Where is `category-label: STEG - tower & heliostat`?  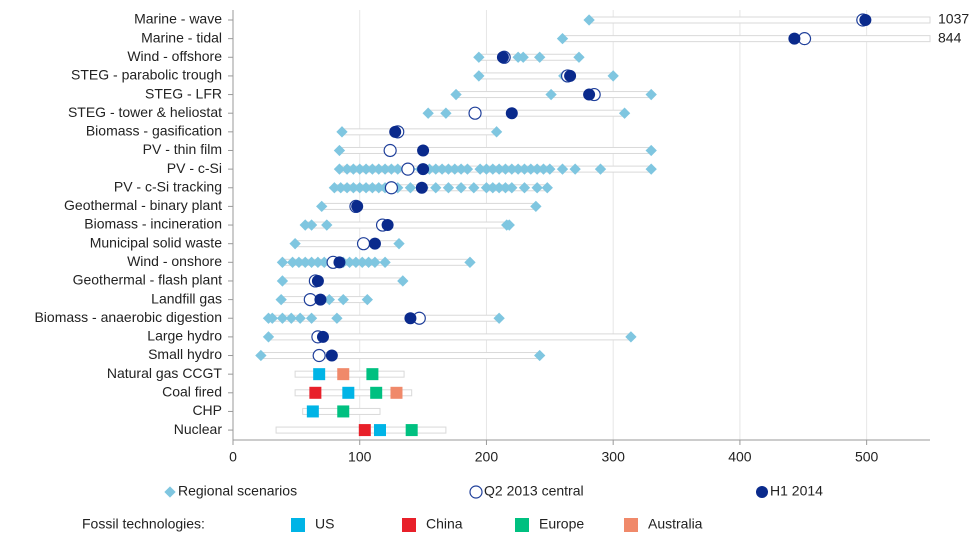
category-label: STEG - tower & heliostat is located at coordinates (145, 112).